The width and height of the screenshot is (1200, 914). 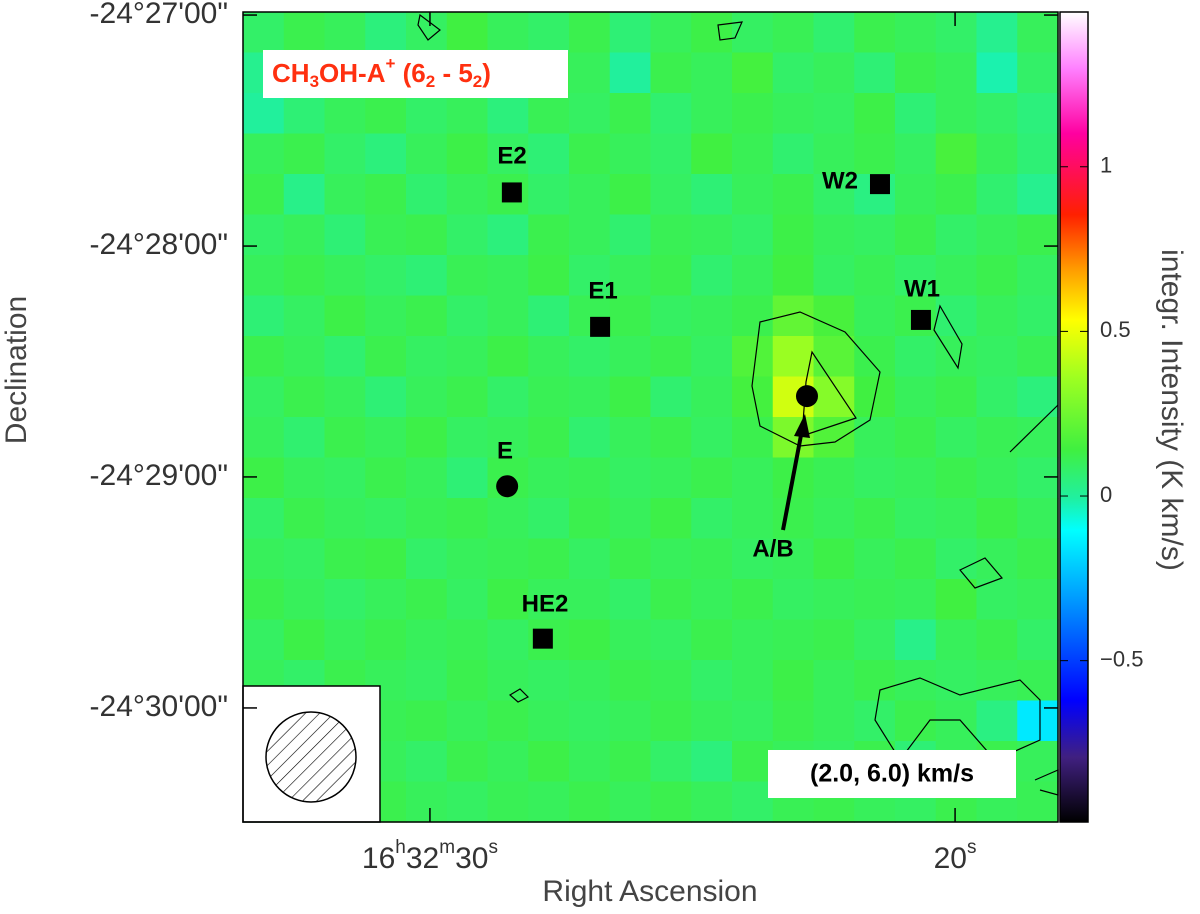 What do you see at coordinates (429, 27) in the screenshot?
I see `contour` at bounding box center [429, 27].